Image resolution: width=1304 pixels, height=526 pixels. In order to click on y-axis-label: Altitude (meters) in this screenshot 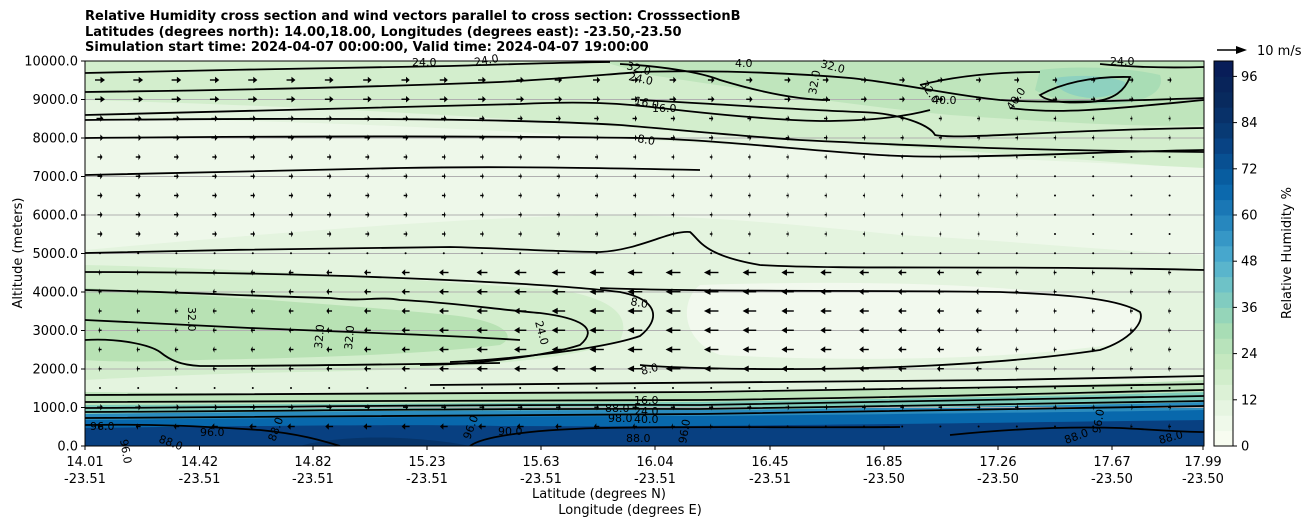, I will do `click(18, 253)`.